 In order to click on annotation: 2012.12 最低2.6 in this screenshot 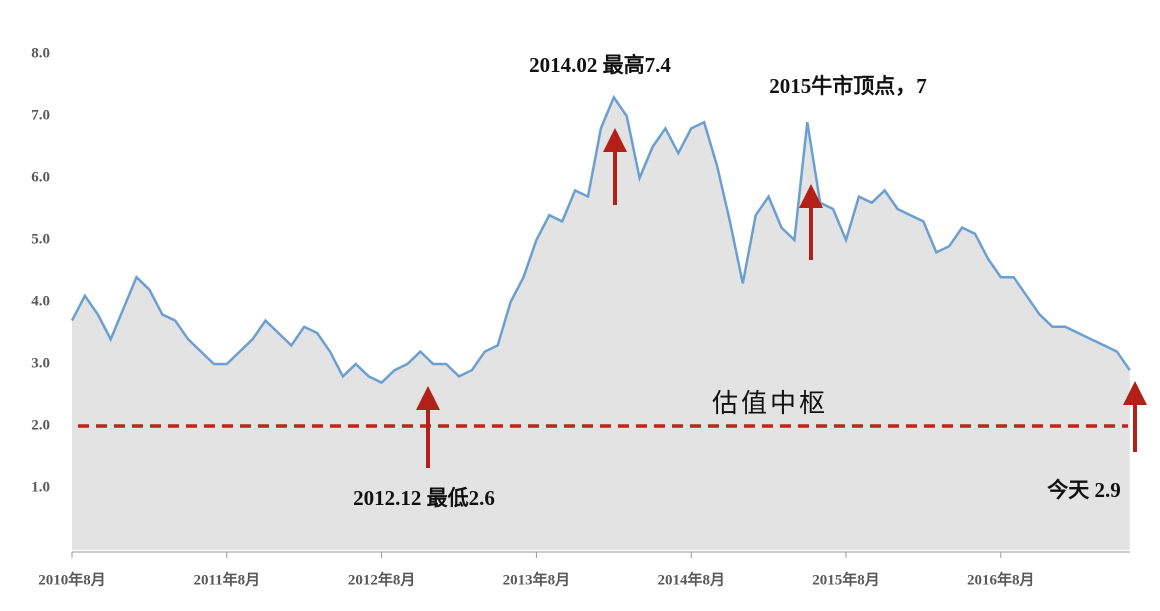, I will do `click(424, 498)`.